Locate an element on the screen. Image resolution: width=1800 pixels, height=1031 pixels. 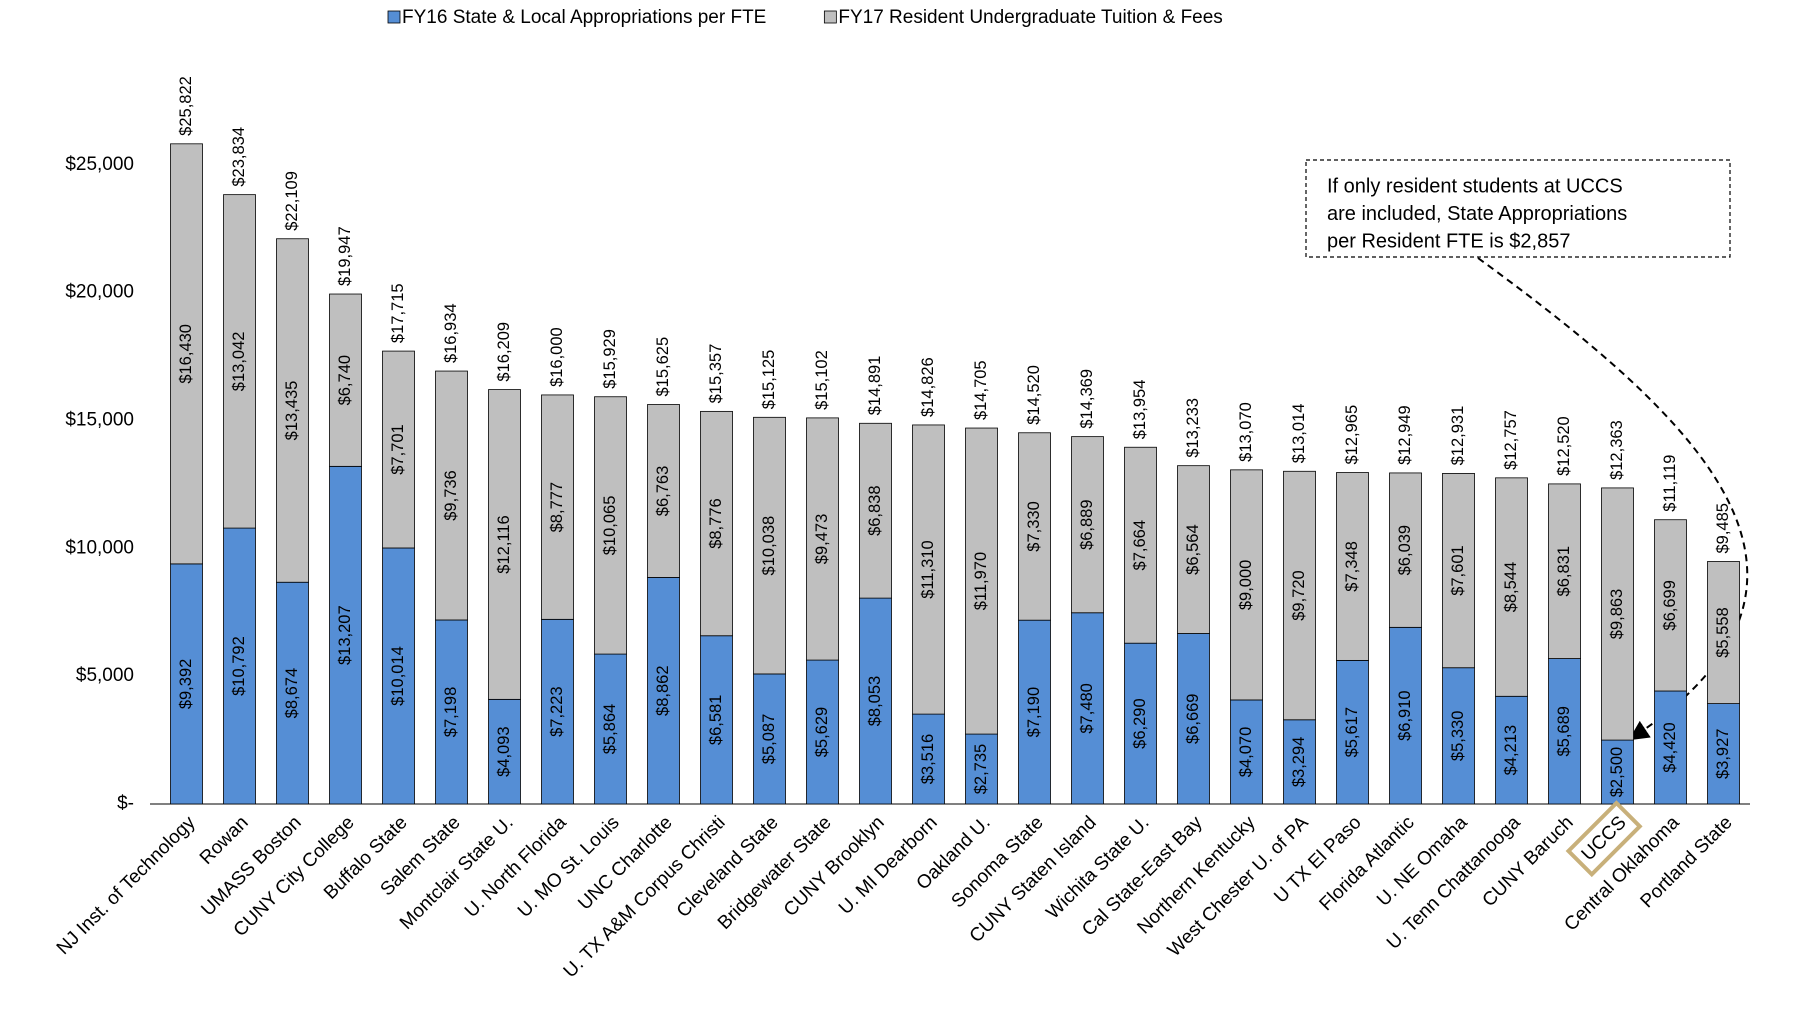
total-label: $11,119 is located at coordinates (1670, 483).